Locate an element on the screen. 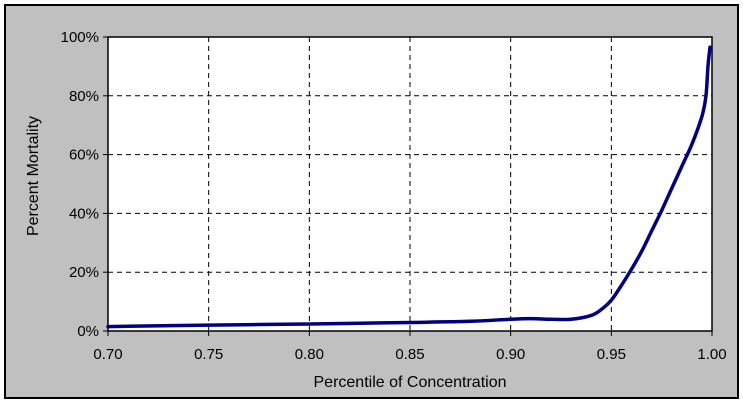 This screenshot has height=401, width=743. y-tick-label: 20% is located at coordinates (84, 272).